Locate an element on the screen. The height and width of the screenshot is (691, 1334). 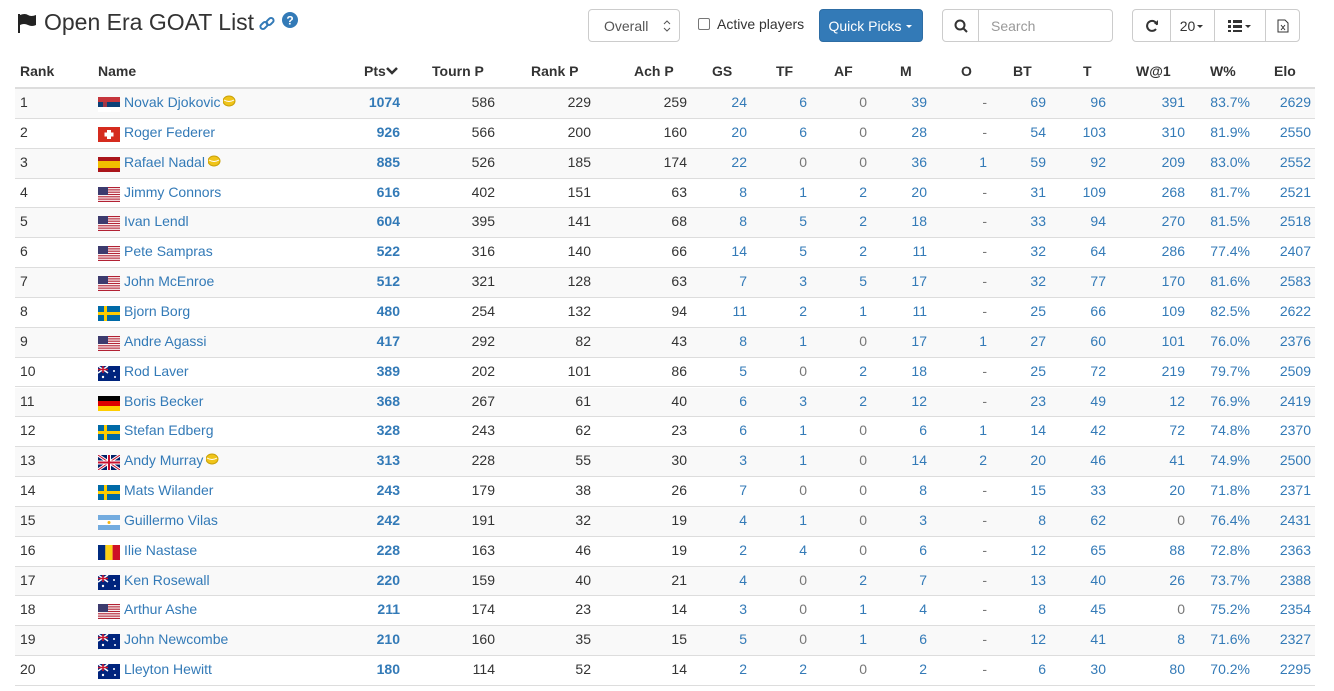
stat-cell: 72.8% is located at coordinates (1230, 549).